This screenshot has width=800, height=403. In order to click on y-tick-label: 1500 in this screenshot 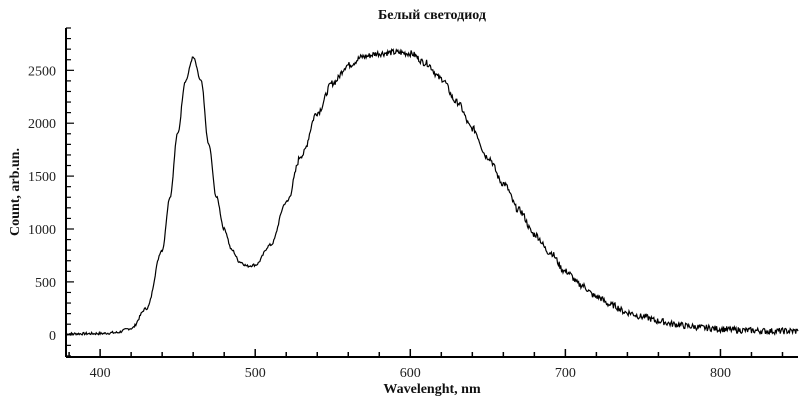, I will do `click(42, 177)`.